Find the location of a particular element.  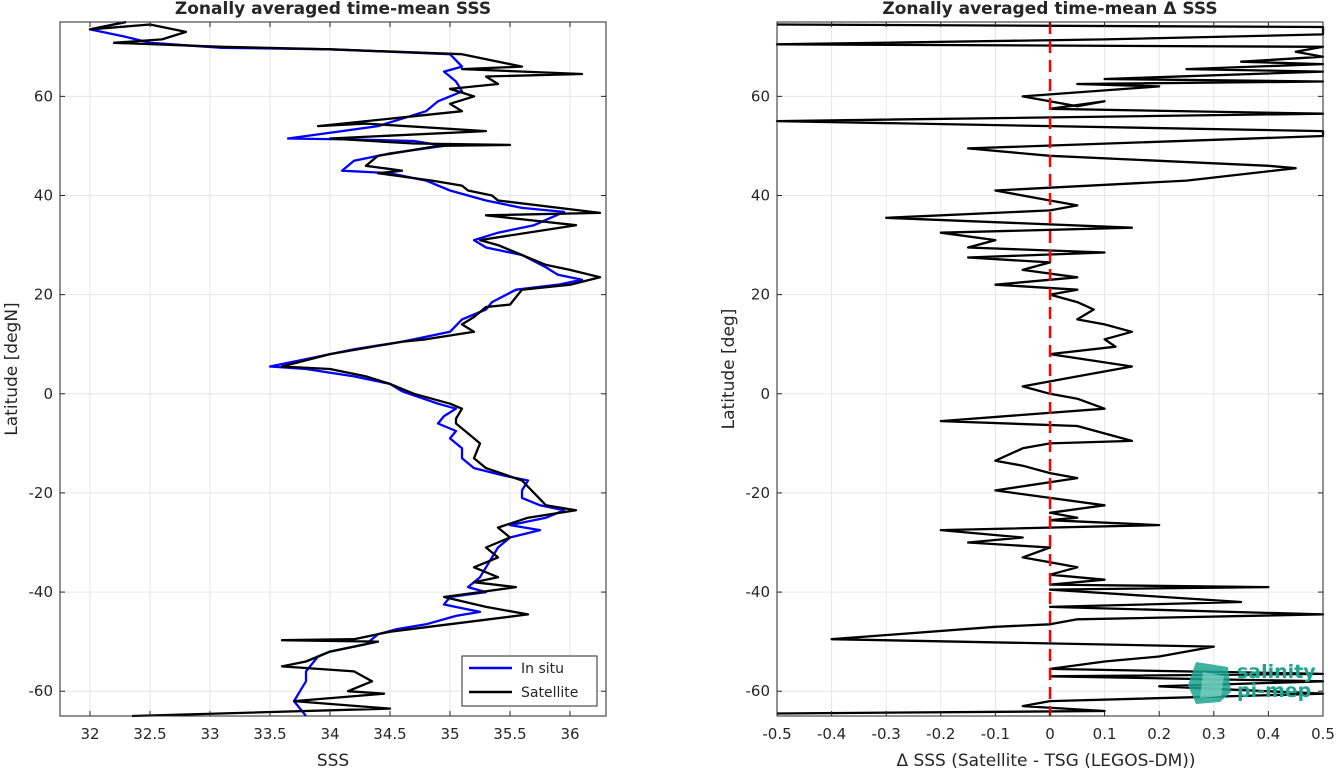

logo-text-salinity: salinity is located at coordinates (1276, 672).